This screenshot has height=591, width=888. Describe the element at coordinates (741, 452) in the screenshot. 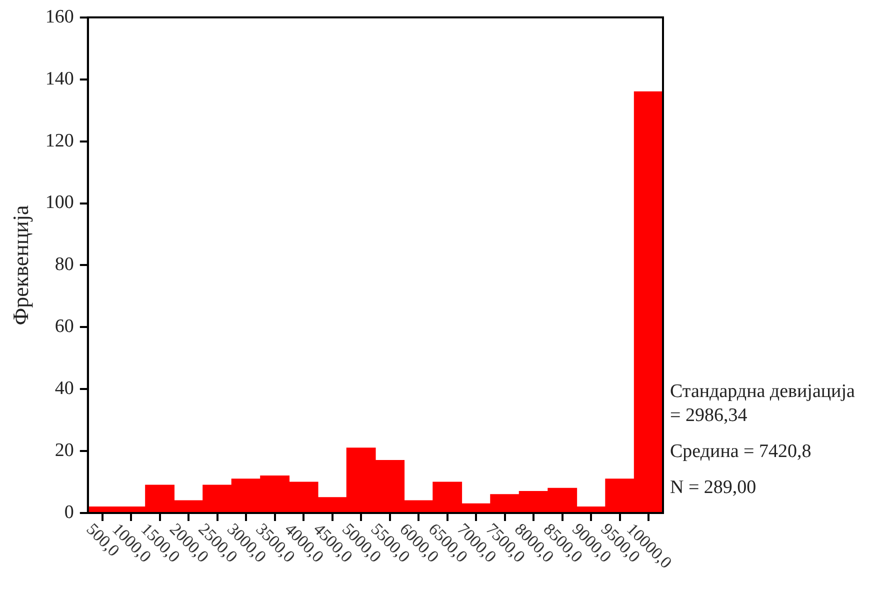

I see `text: Средина = 7420,8` at that location.